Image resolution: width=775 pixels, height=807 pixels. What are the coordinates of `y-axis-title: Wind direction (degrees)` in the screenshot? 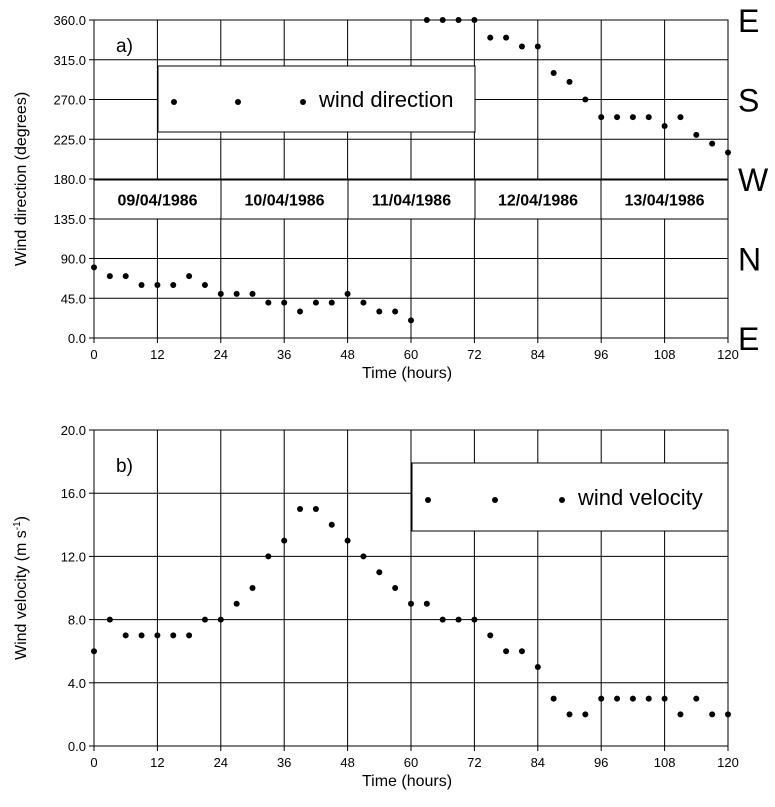 It's located at (21, 179).